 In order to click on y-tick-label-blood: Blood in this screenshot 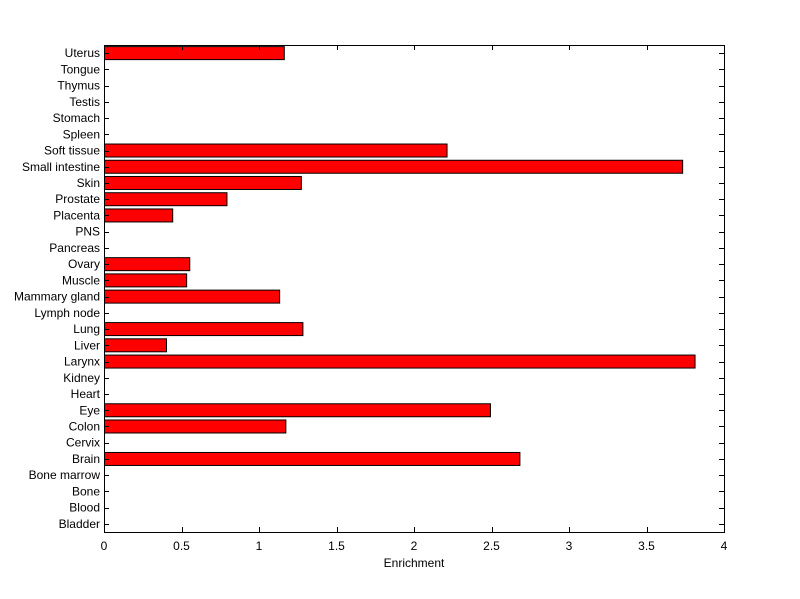, I will do `click(84, 508)`.